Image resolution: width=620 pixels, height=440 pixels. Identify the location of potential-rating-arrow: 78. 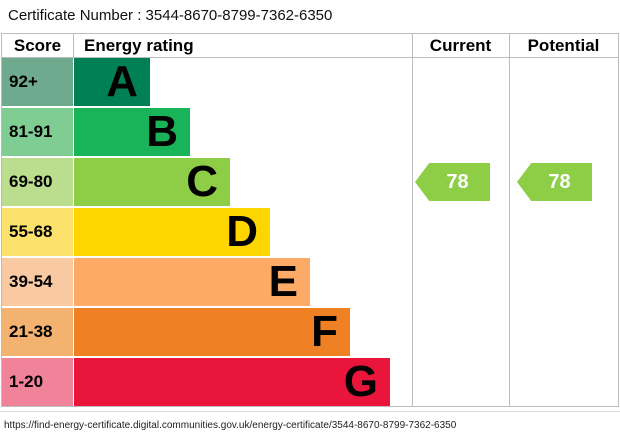
(554, 182).